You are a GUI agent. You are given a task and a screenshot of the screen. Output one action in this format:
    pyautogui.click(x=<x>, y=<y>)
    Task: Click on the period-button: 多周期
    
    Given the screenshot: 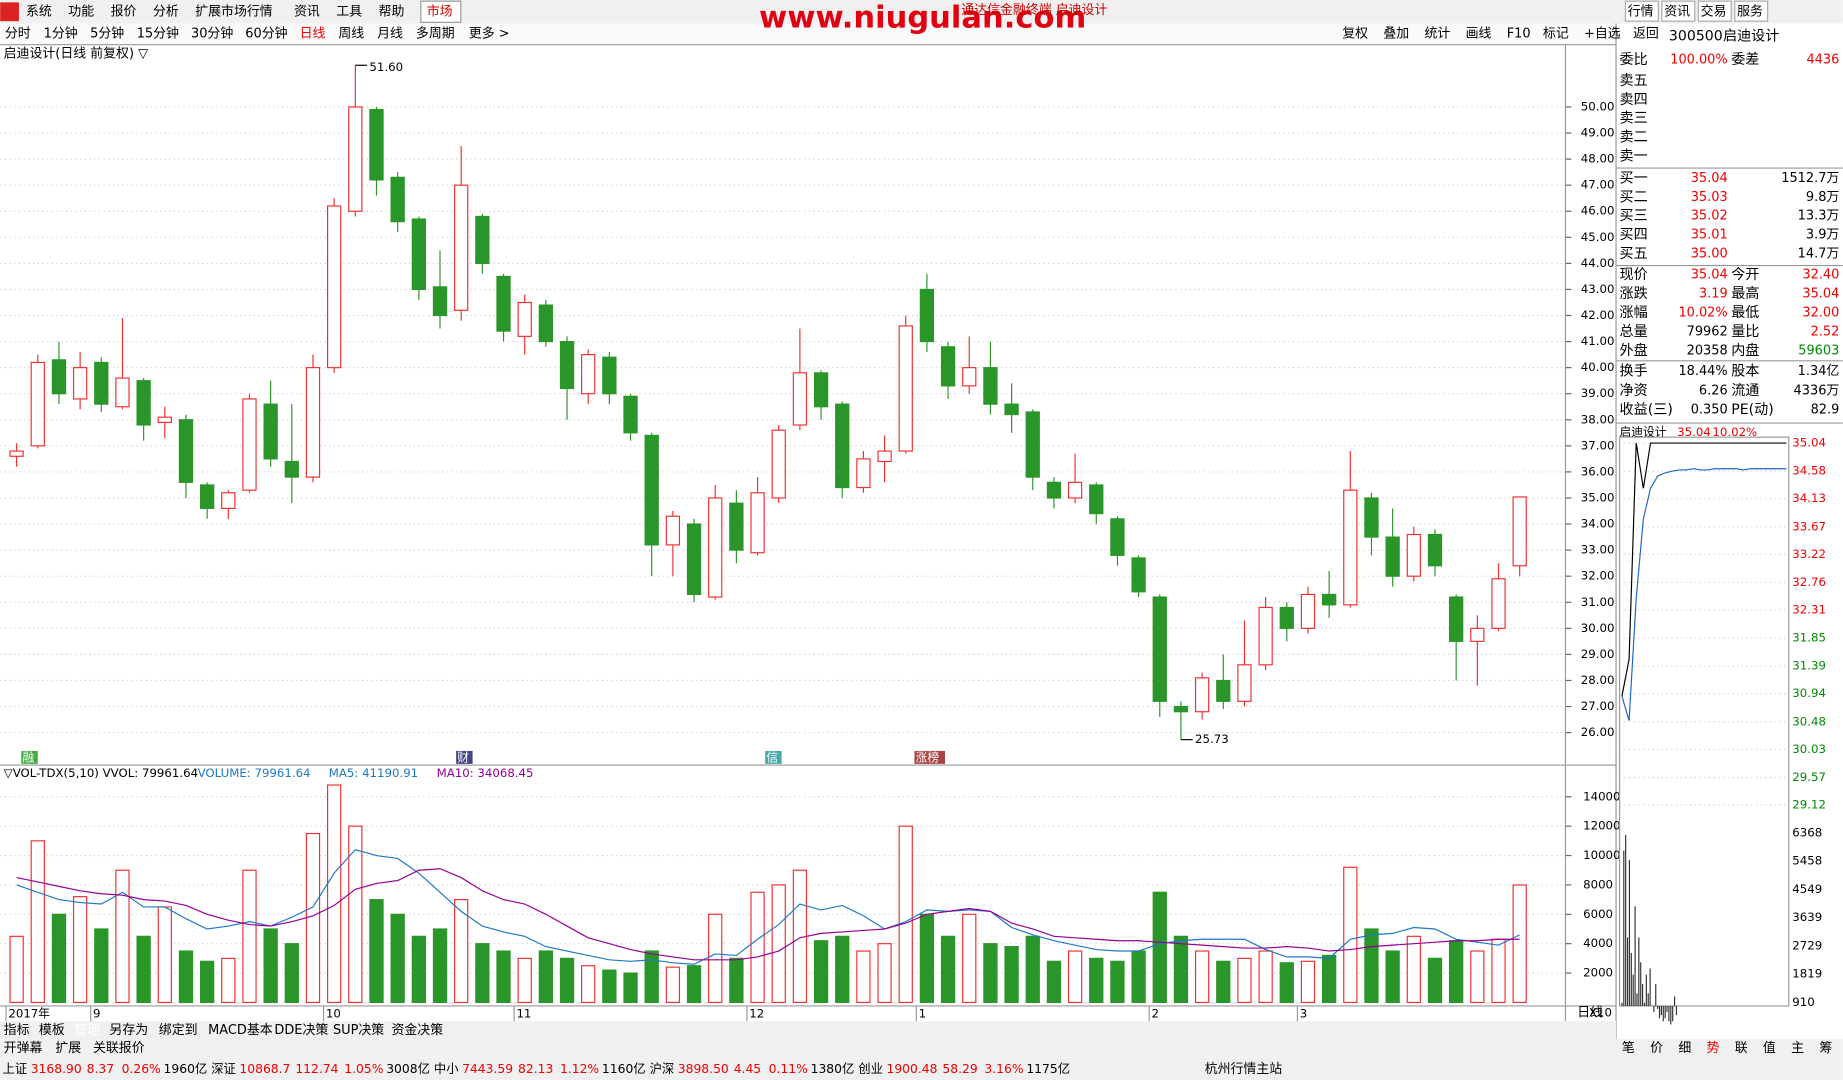 What is the action you would take?
    pyautogui.click(x=435, y=34)
    